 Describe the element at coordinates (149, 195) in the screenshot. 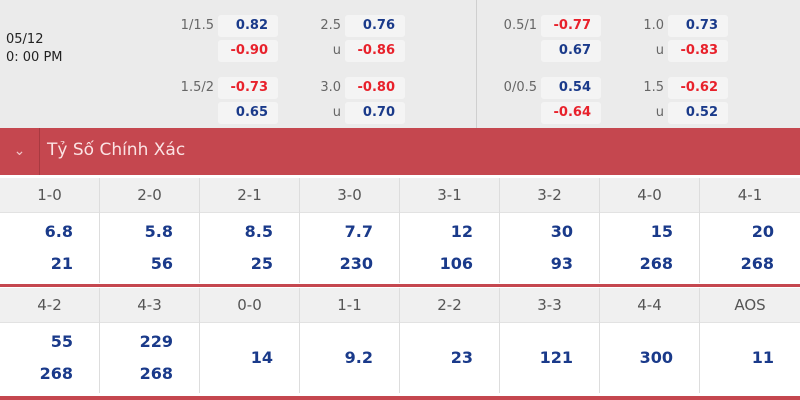

I see `score-label: 2-0` at that location.